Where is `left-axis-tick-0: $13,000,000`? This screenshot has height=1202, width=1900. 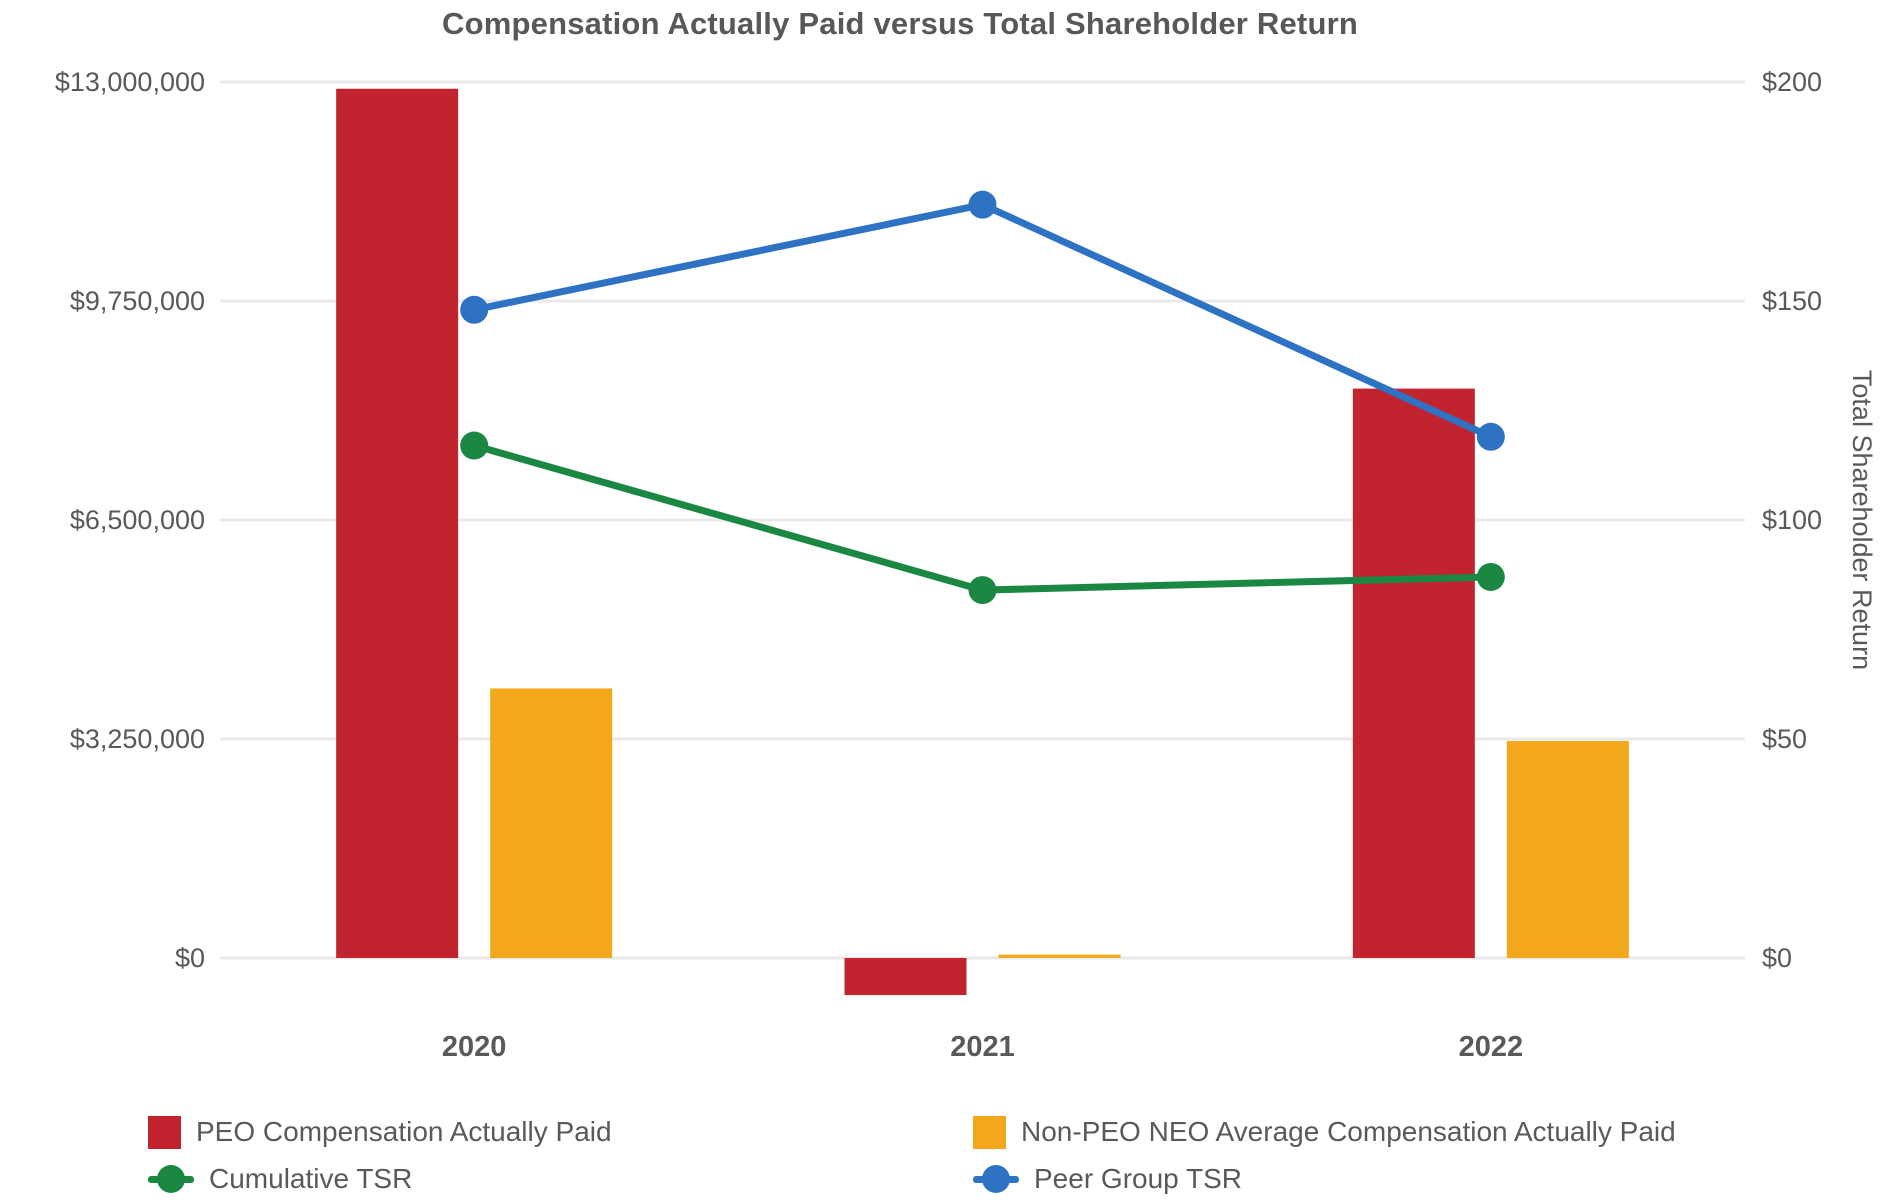
left-axis-tick-0: $13,000,000 is located at coordinates (130, 82).